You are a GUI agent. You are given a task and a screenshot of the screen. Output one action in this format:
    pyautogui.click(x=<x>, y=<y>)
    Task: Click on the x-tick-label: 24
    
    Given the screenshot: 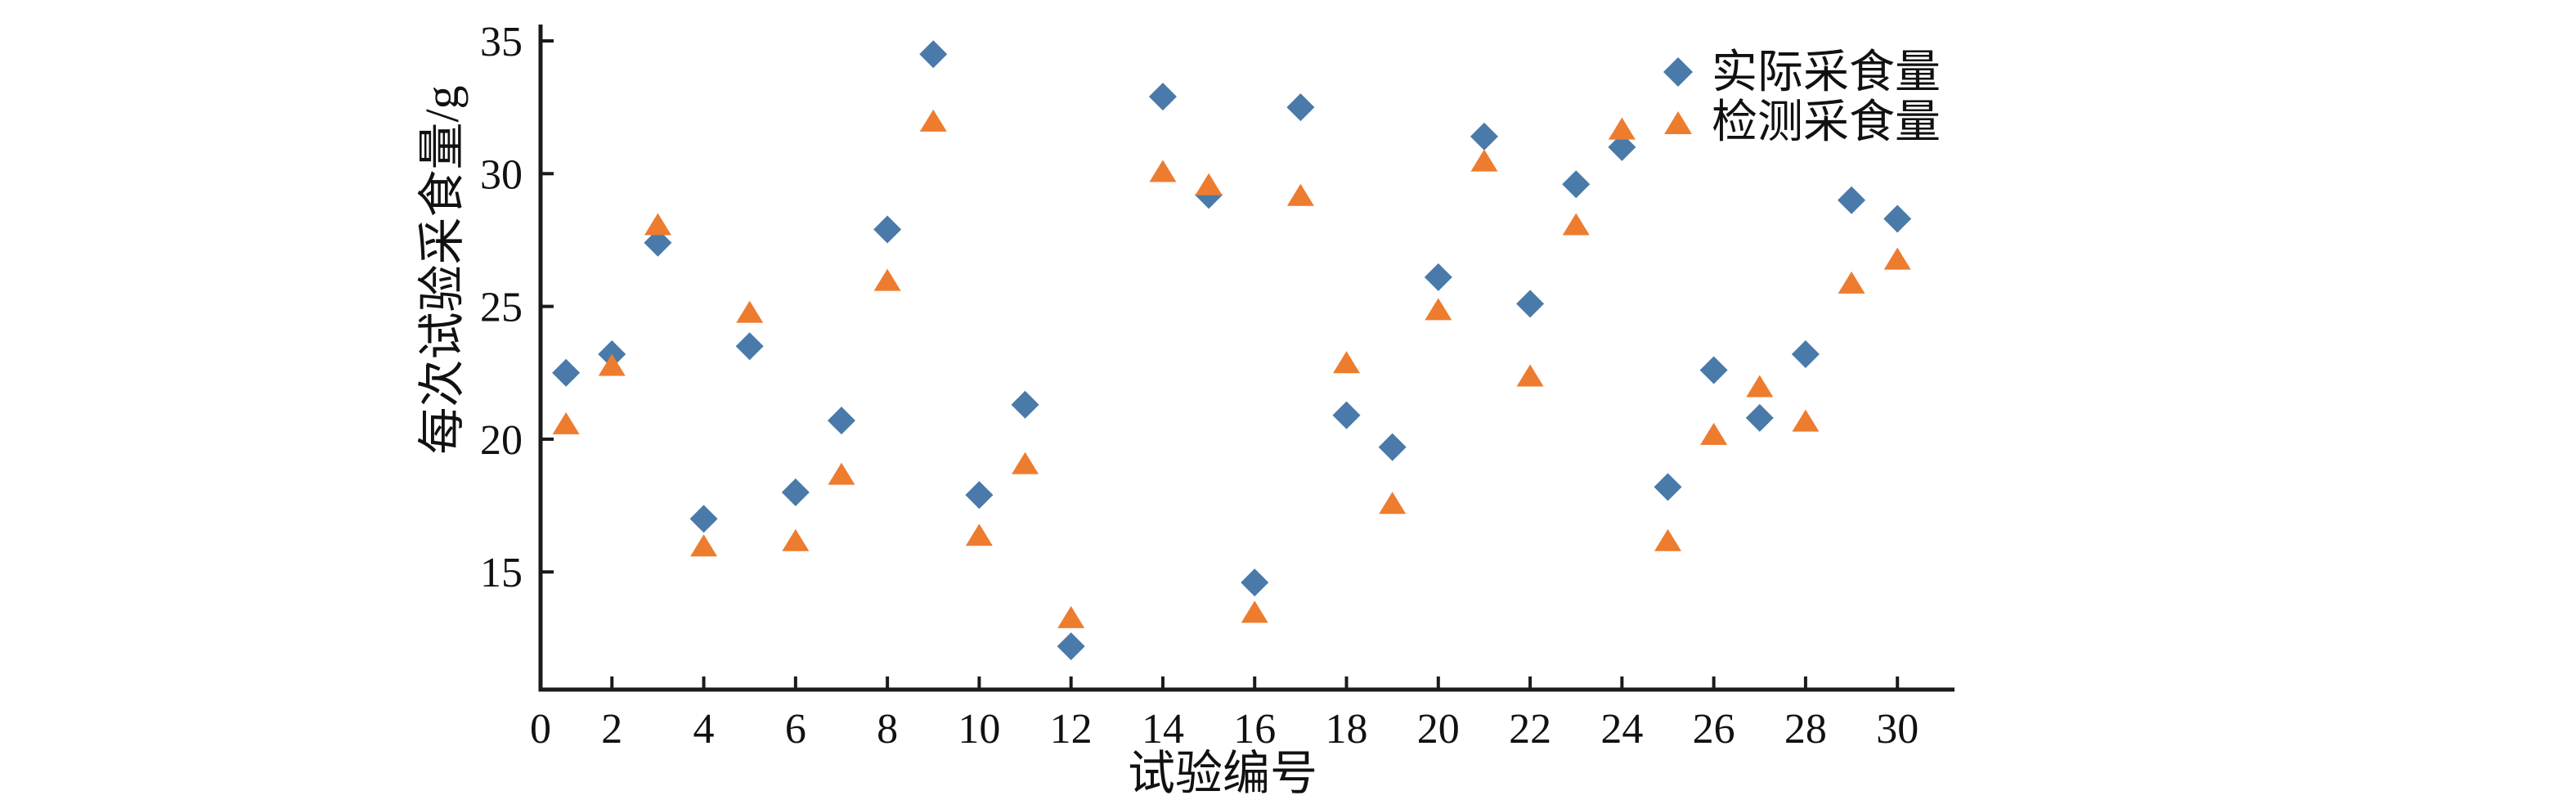 What is the action you would take?
    pyautogui.click(x=1621, y=729)
    